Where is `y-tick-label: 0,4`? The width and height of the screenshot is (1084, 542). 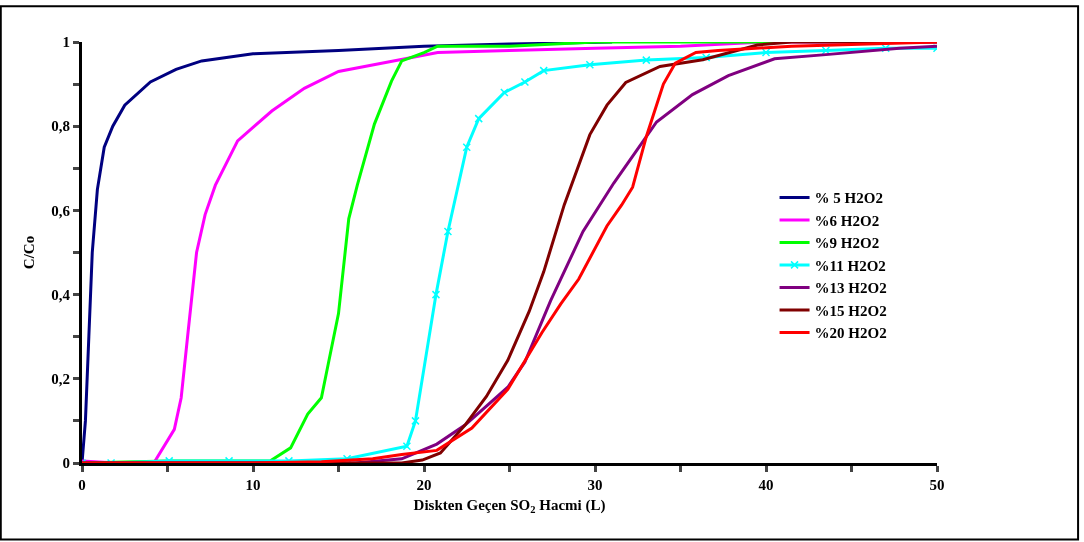 y-tick-label: 0,4 is located at coordinates (61, 294).